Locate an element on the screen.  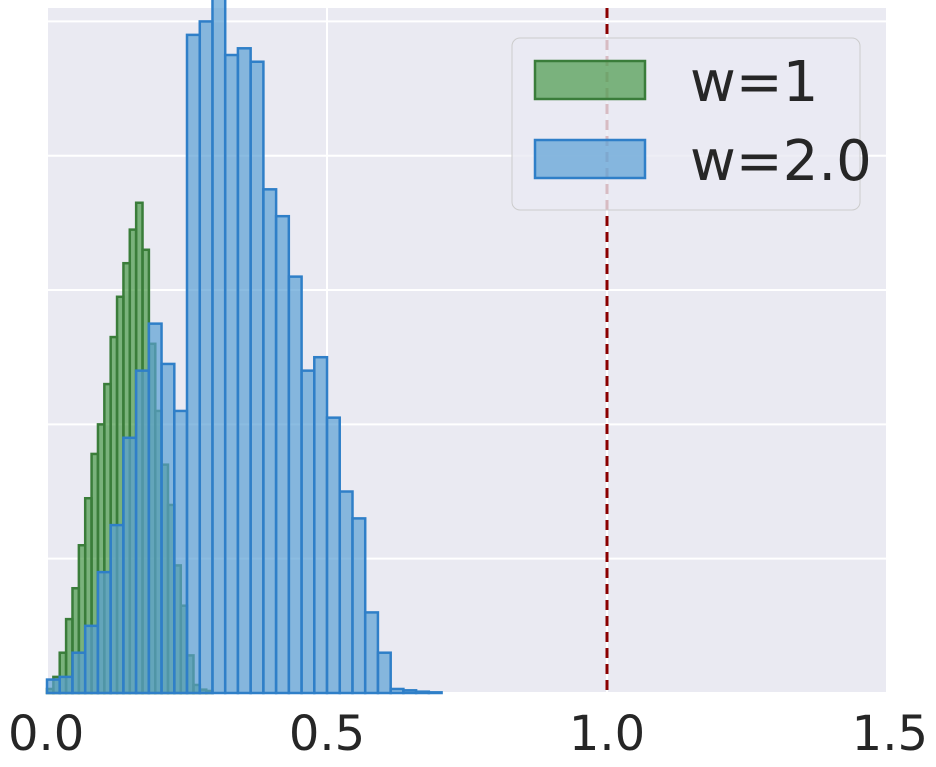
legend: w=1 w=2.0 is located at coordinates (691, 124).